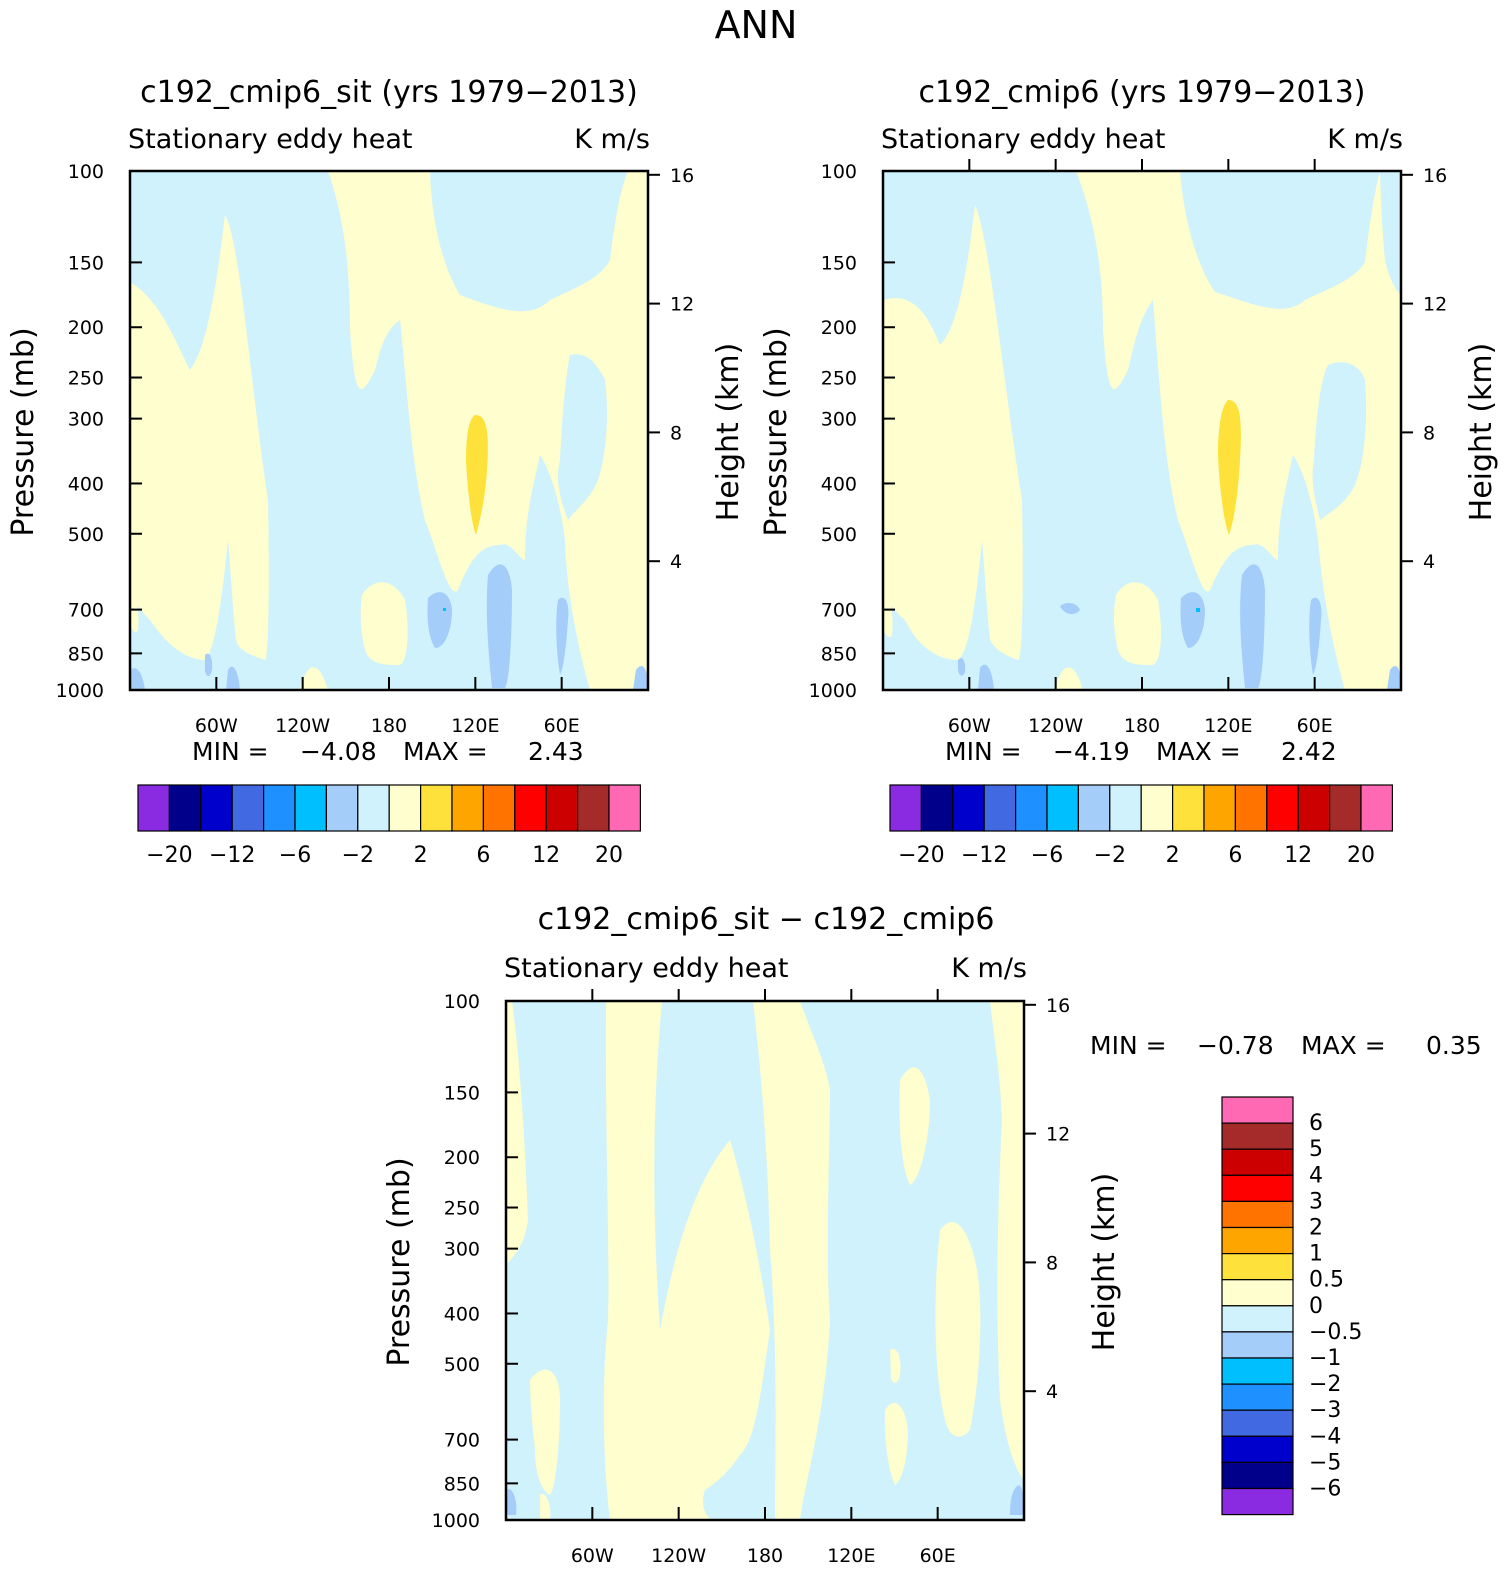 The height and width of the screenshot is (1575, 1512). Describe the element at coordinates (1286, 1045) in the screenshot. I see `min-max-readout: MIN = −0.78 MAX = 0.35` at that location.